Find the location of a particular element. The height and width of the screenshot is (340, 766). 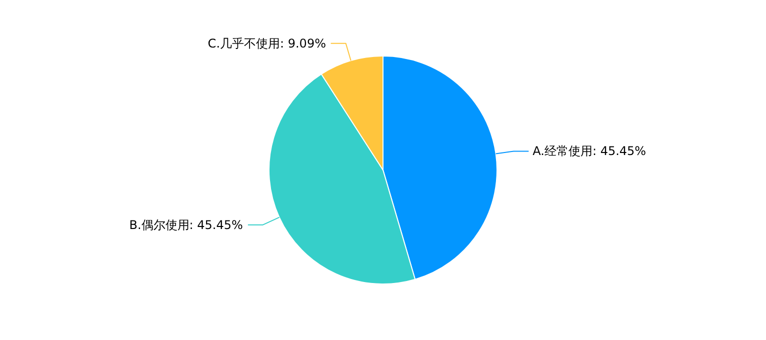

slice-label: B.偶尔使用: 45.45% is located at coordinates (186, 225).